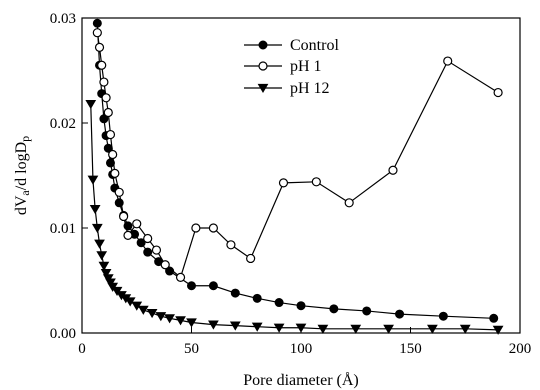  What do you see at coordinates (63, 124) in the screenshot?
I see `y-tick-label: 0.02` at bounding box center [63, 124].